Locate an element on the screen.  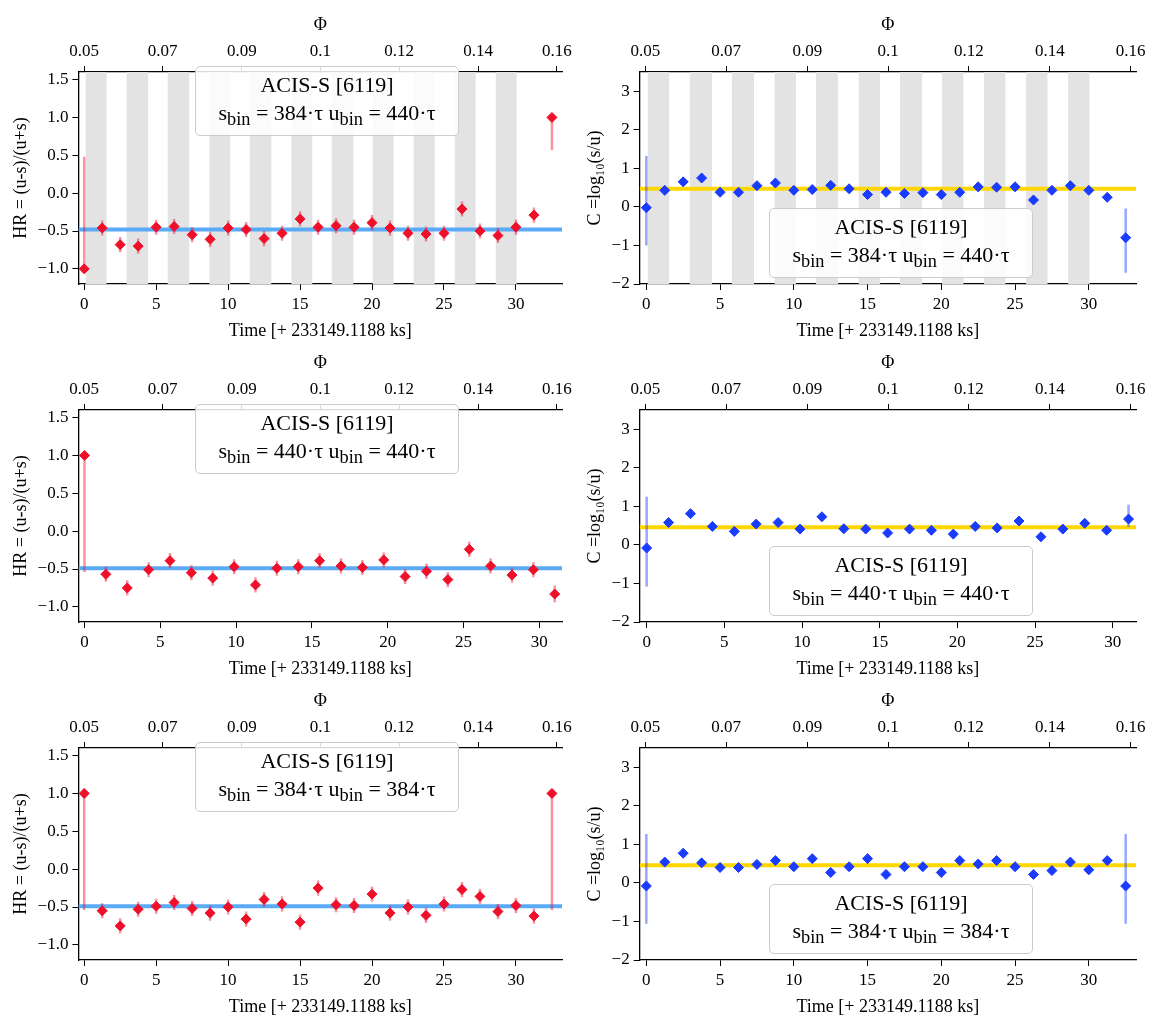
x2-axis-title: Φ is located at coordinates (320, 699).